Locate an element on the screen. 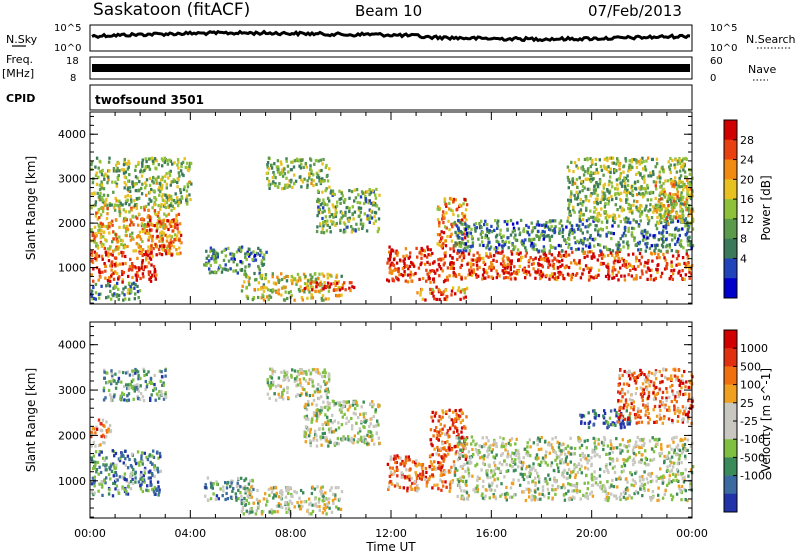 This screenshot has height=554, width=800. nsearch-tick-high: 10^5 is located at coordinates (723, 28).